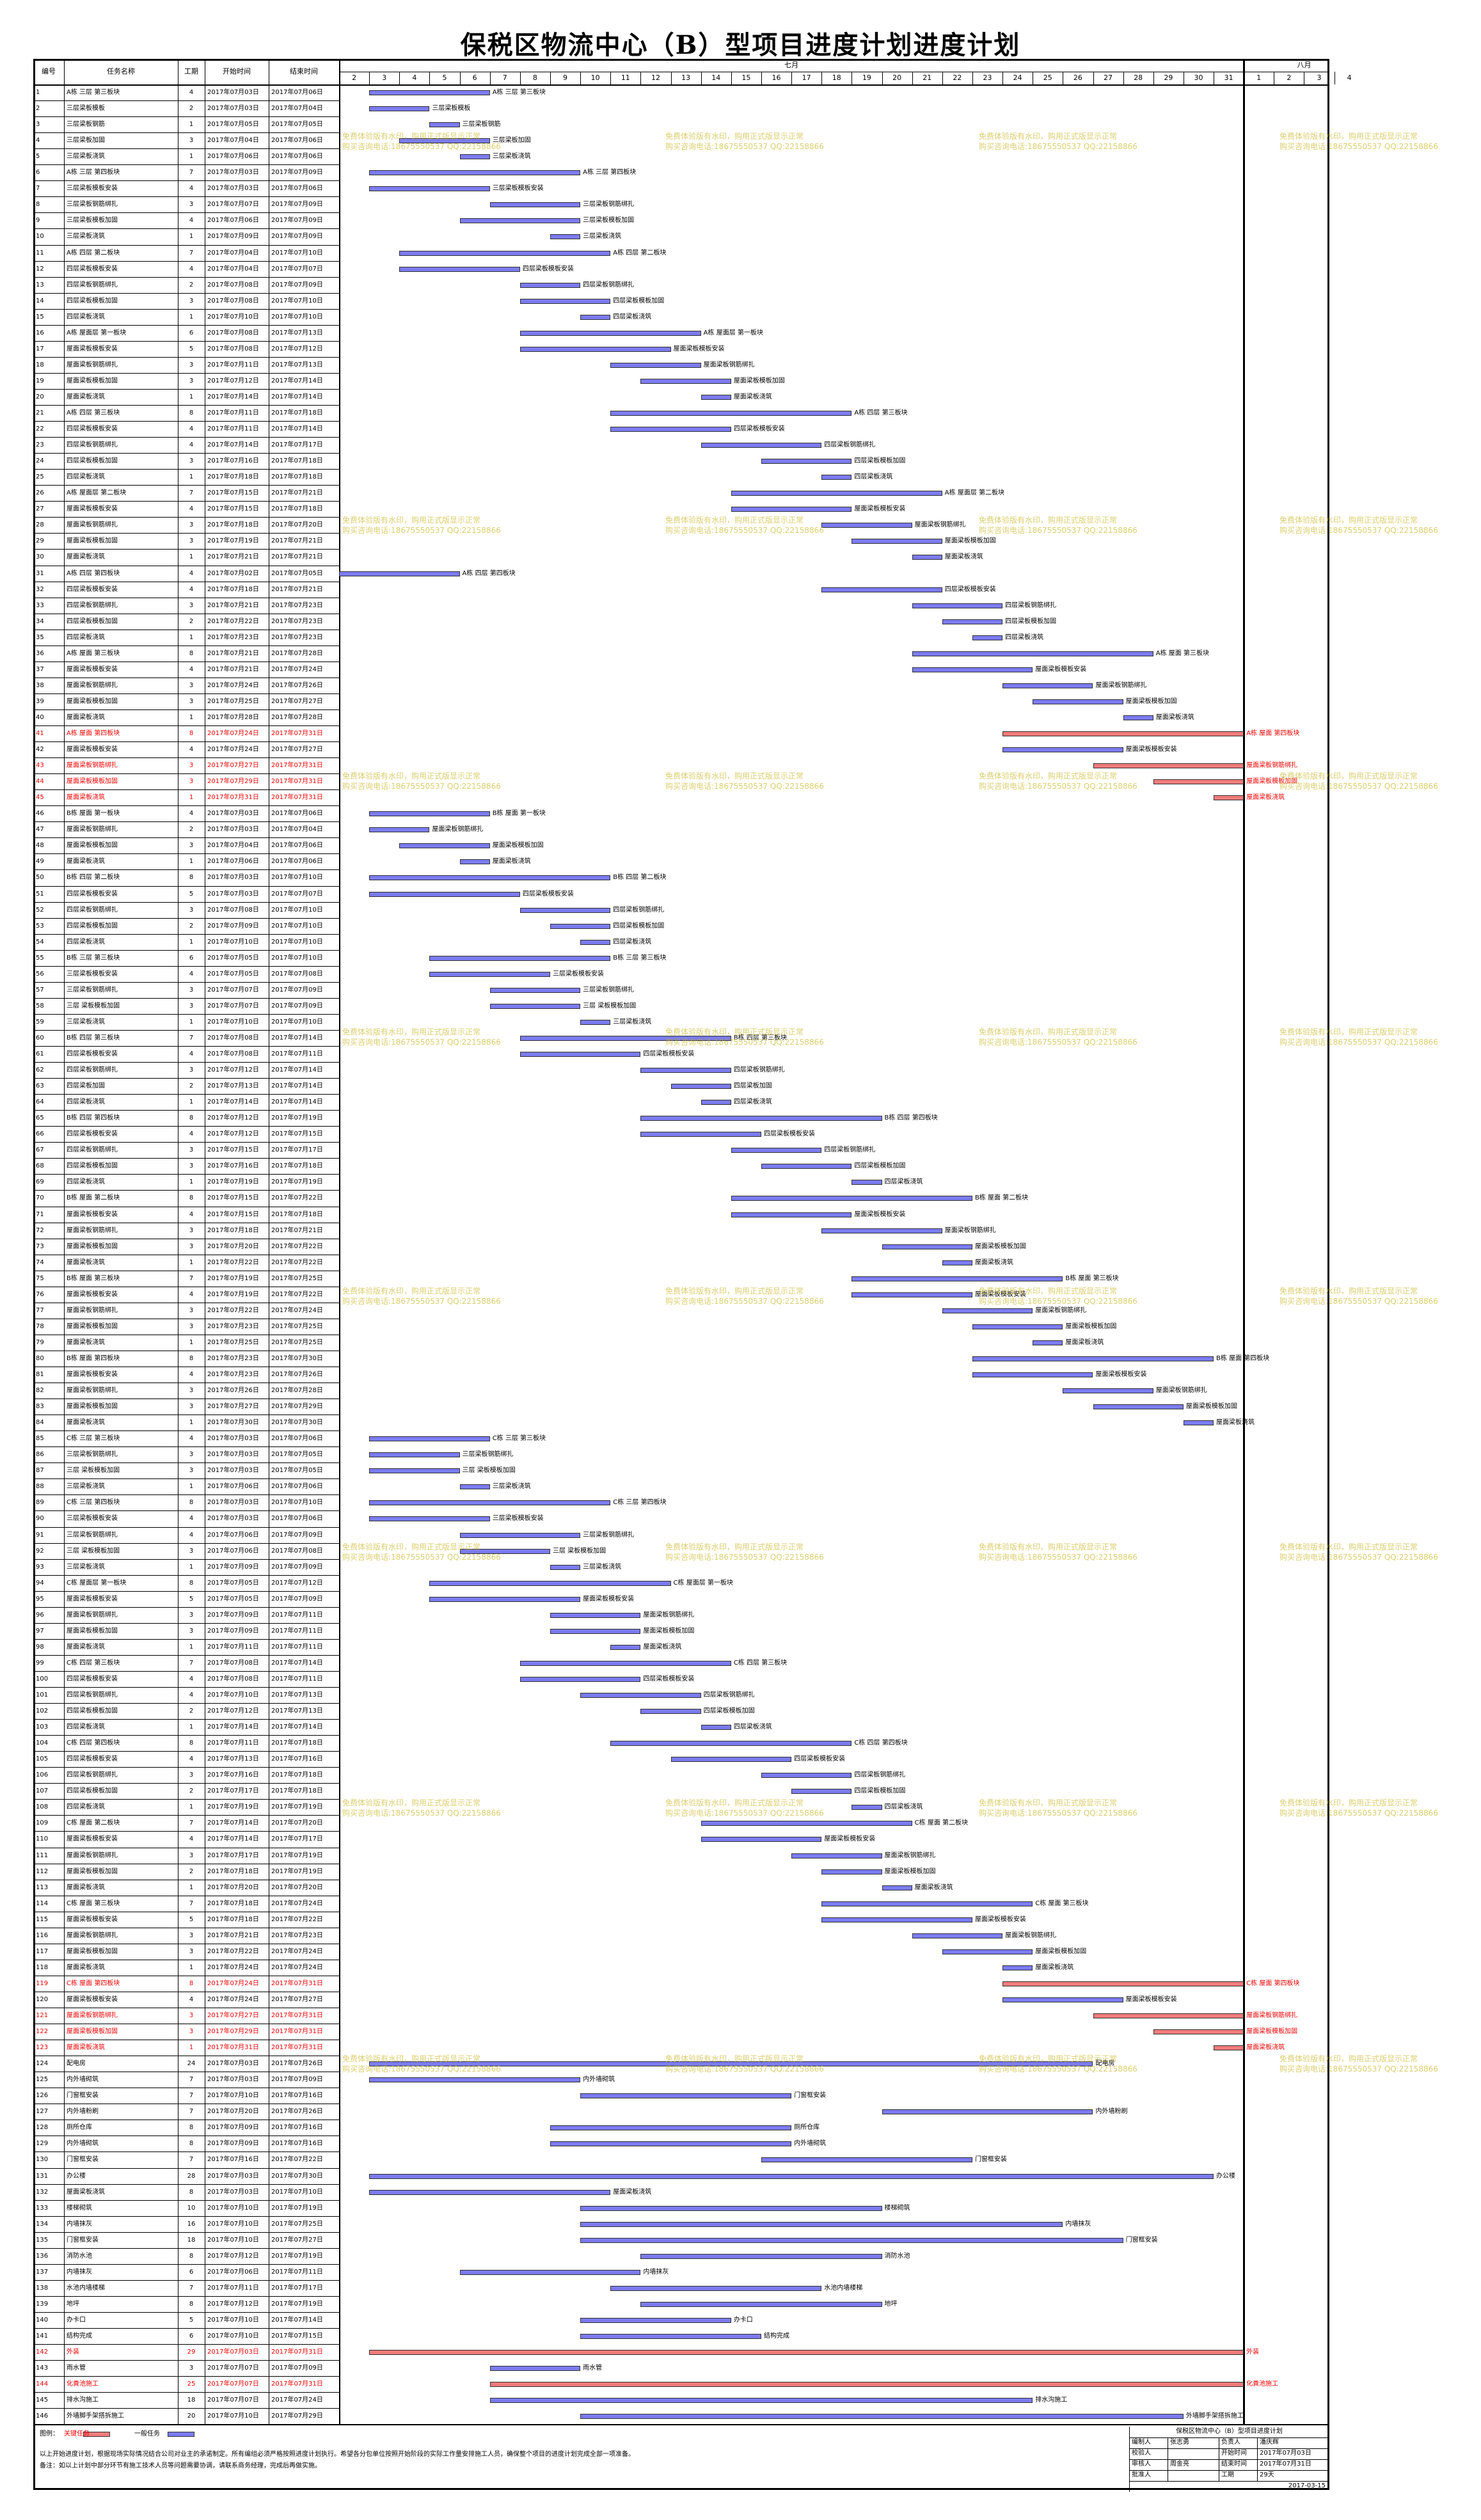  I want to click on task-end: 2017年07月10日, so click(297, 1022).